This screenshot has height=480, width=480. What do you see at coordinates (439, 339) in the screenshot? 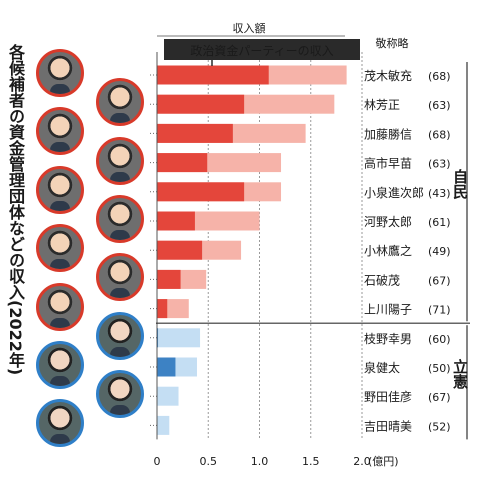
I see `candidate-age-9: (60)` at bounding box center [439, 339].